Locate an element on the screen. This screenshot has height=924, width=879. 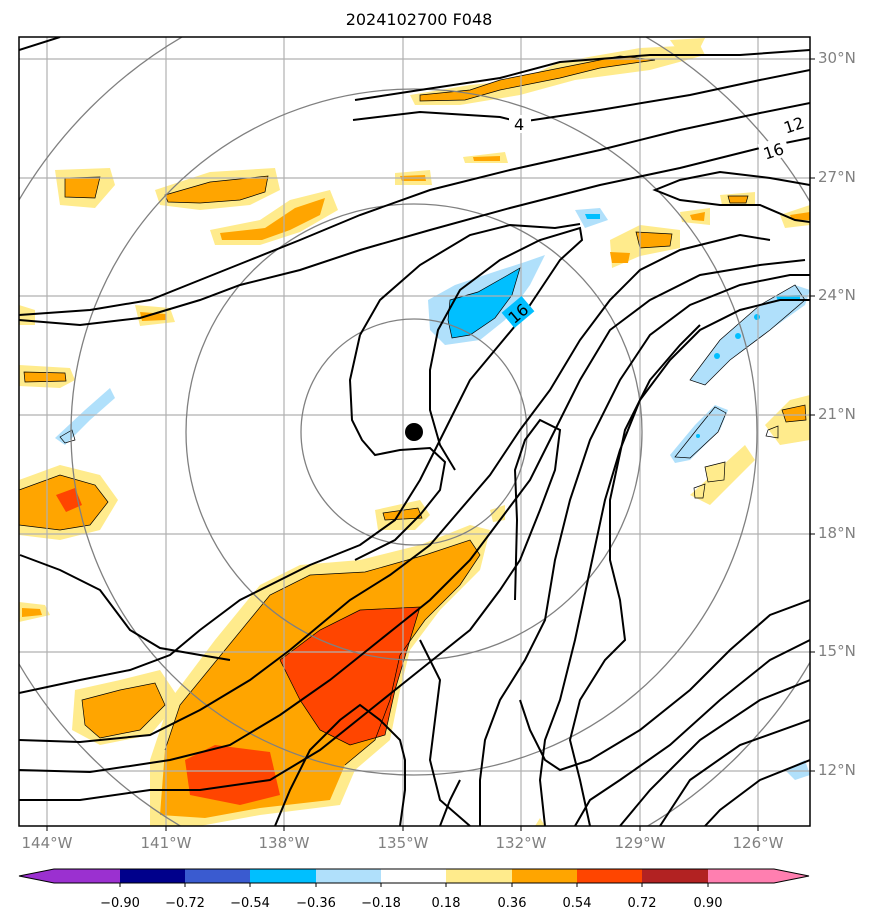
colorbar-tick-label: 0.90 is located at coordinates (708, 903).